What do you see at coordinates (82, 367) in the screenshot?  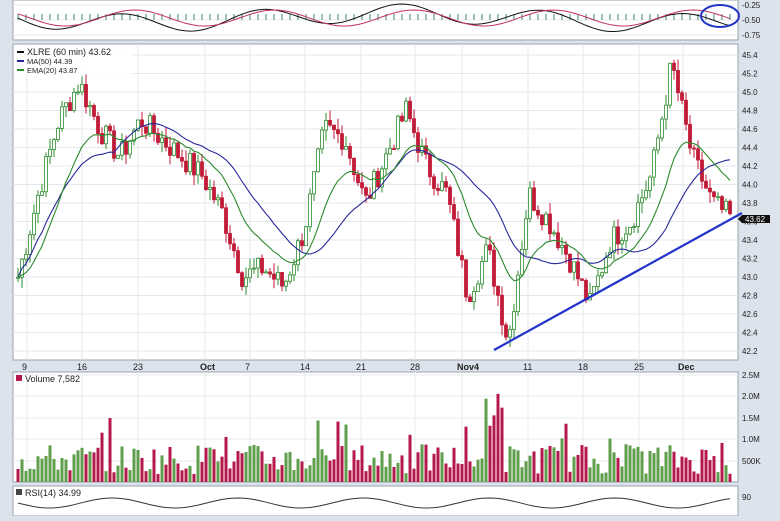 I see `x-tick-label: 16` at bounding box center [82, 367].